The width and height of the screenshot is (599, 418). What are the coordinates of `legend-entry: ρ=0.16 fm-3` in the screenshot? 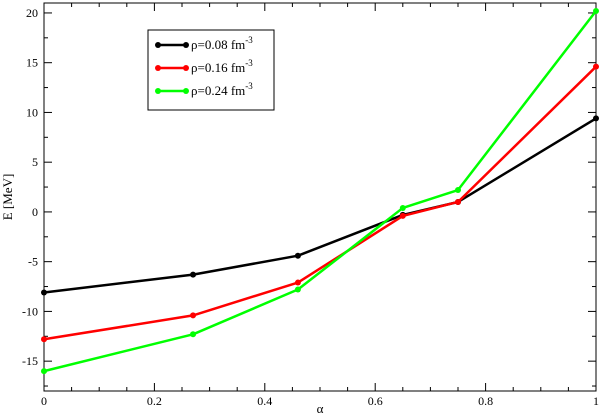 It's located at (204, 66).